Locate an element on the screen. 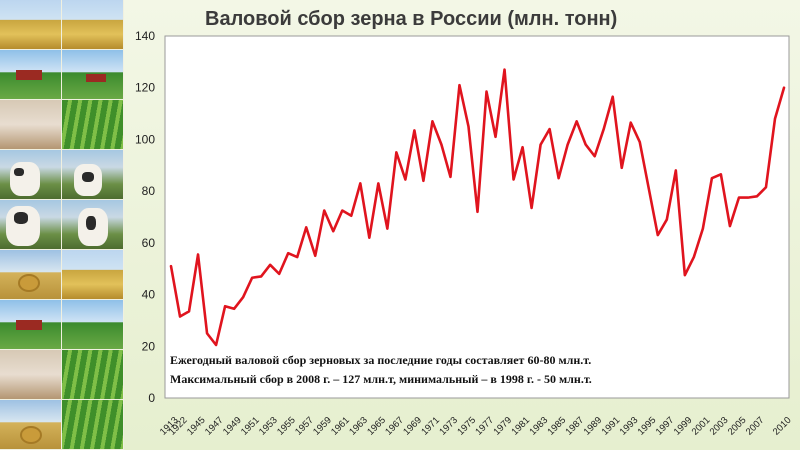 The width and height of the screenshot is (800, 450). x-tick-label: 1945 is located at coordinates (196, 426).